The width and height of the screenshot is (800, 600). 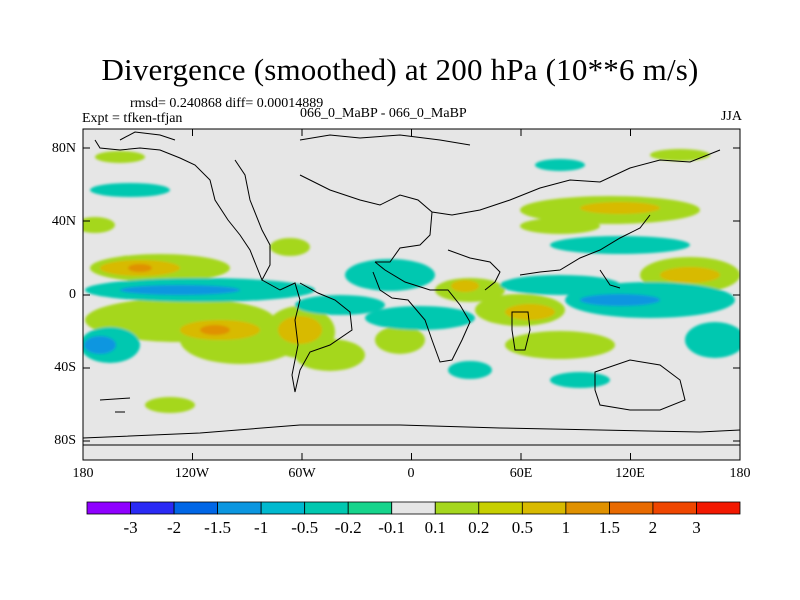 What do you see at coordinates (302, 473) in the screenshot?
I see `x-tick-60w: 60W` at bounding box center [302, 473].